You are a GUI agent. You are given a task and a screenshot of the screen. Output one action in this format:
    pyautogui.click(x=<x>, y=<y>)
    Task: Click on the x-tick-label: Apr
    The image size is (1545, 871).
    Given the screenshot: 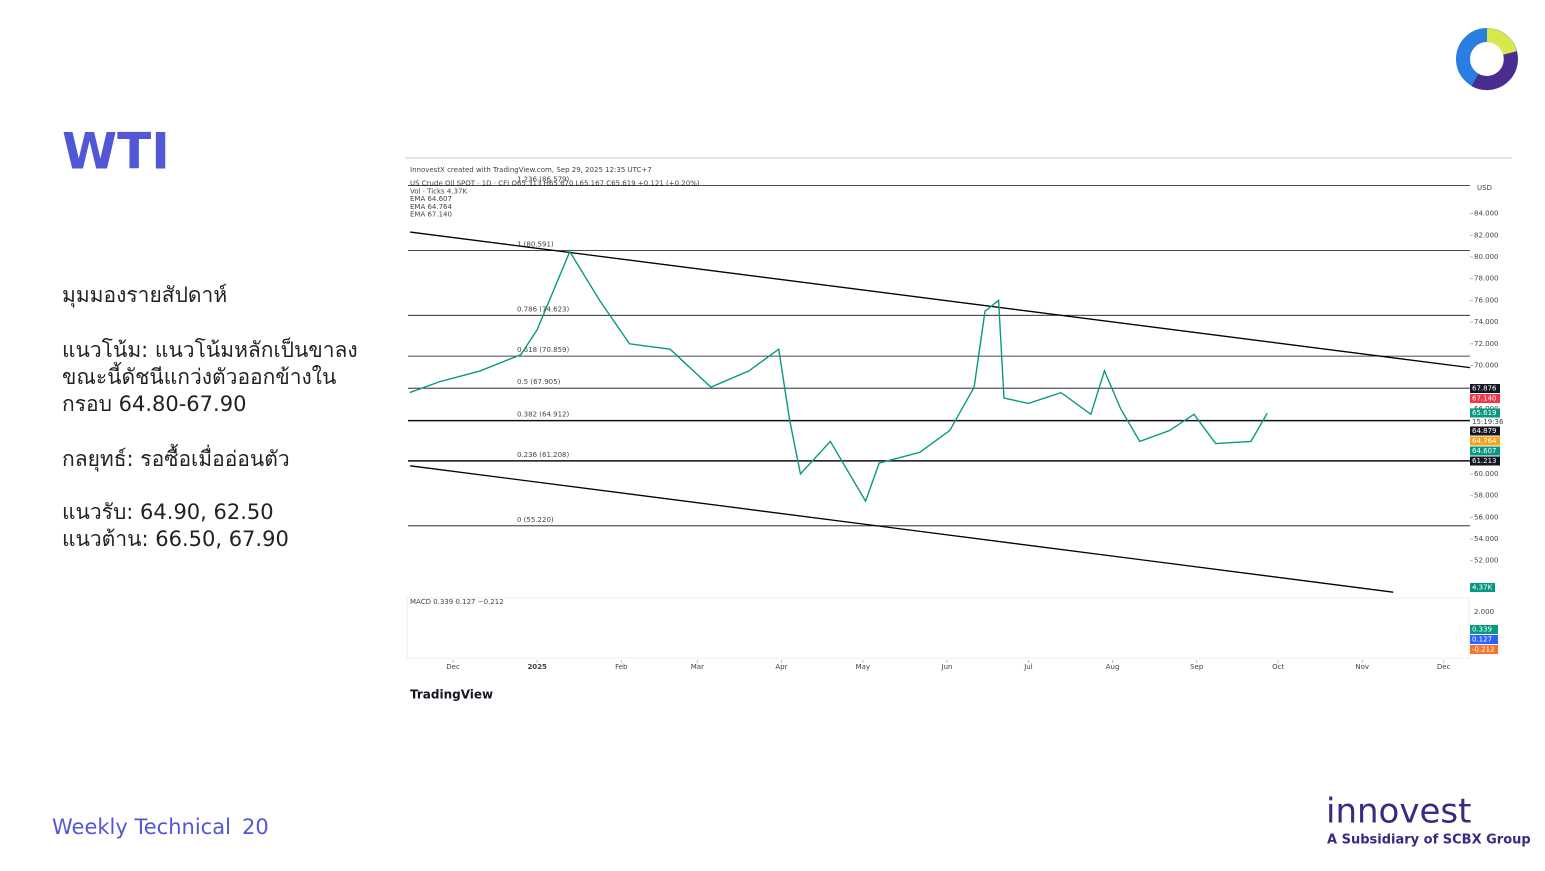 What is the action you would take?
    pyautogui.click(x=781, y=667)
    